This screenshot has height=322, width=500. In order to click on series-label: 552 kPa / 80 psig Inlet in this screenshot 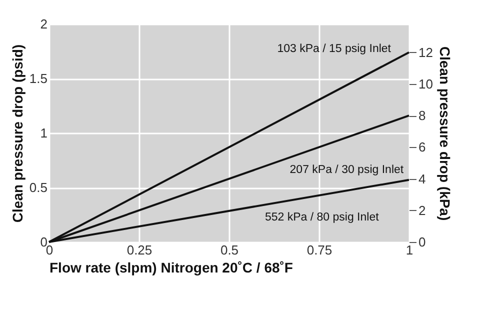, I will do `click(322, 218)`.